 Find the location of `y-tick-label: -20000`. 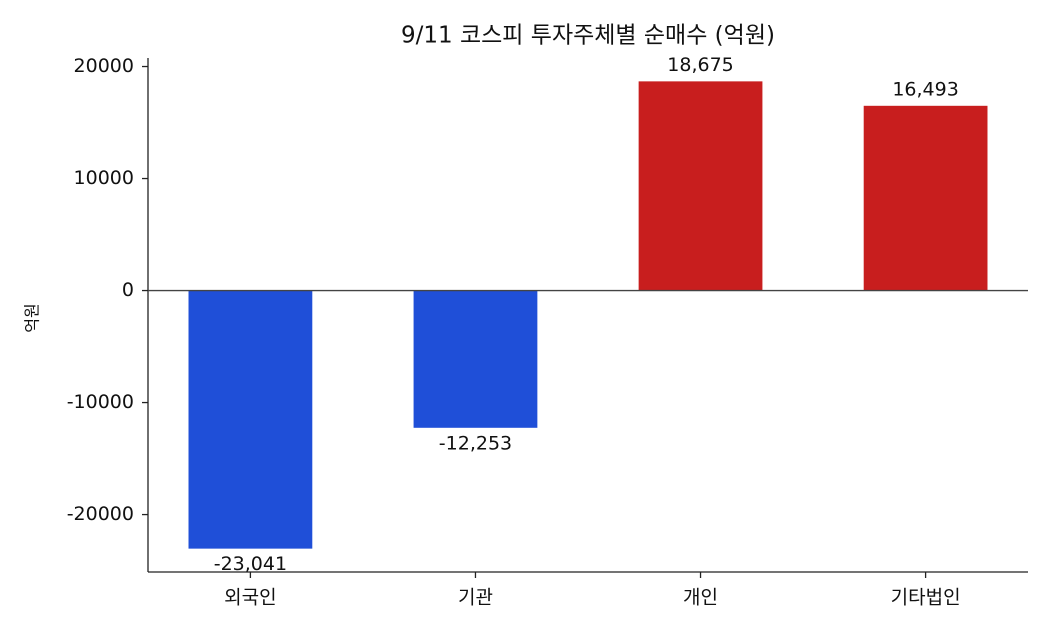

y-tick-label: -20000 is located at coordinates (100, 514).